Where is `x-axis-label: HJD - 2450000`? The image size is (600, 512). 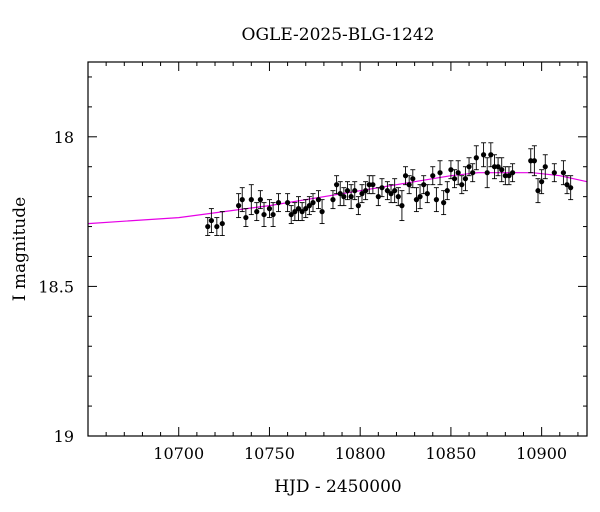
x-axis-label: HJD - 2450000 is located at coordinates (338, 487).